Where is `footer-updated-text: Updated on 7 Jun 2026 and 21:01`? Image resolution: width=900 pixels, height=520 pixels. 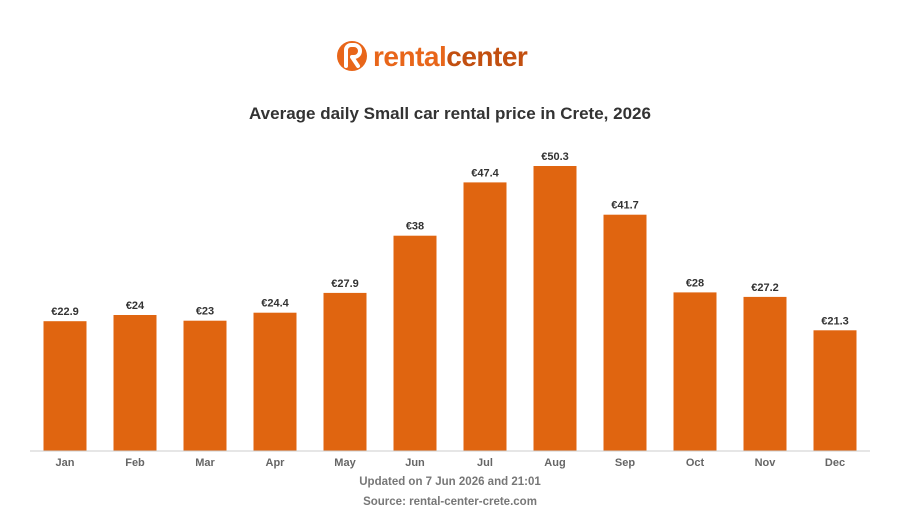
footer-updated-text: Updated on 7 Jun 2026 and 21:01 is located at coordinates (450, 482).